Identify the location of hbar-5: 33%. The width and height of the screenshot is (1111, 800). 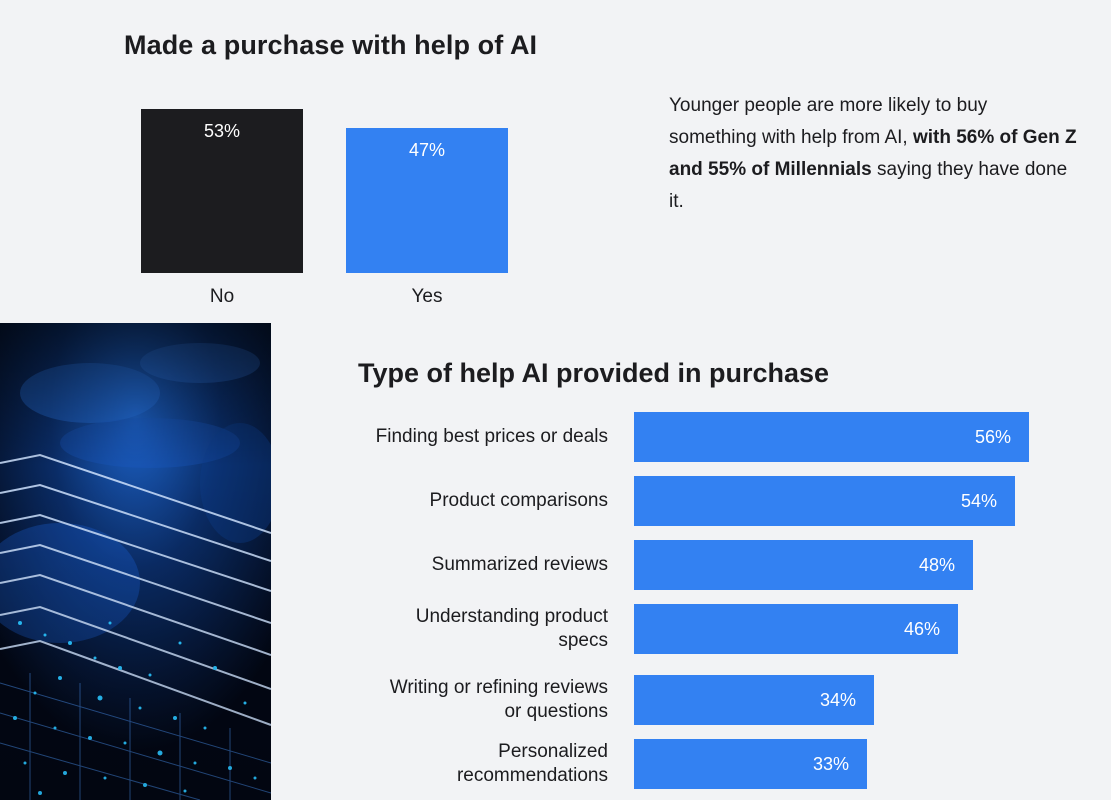
(750, 764).